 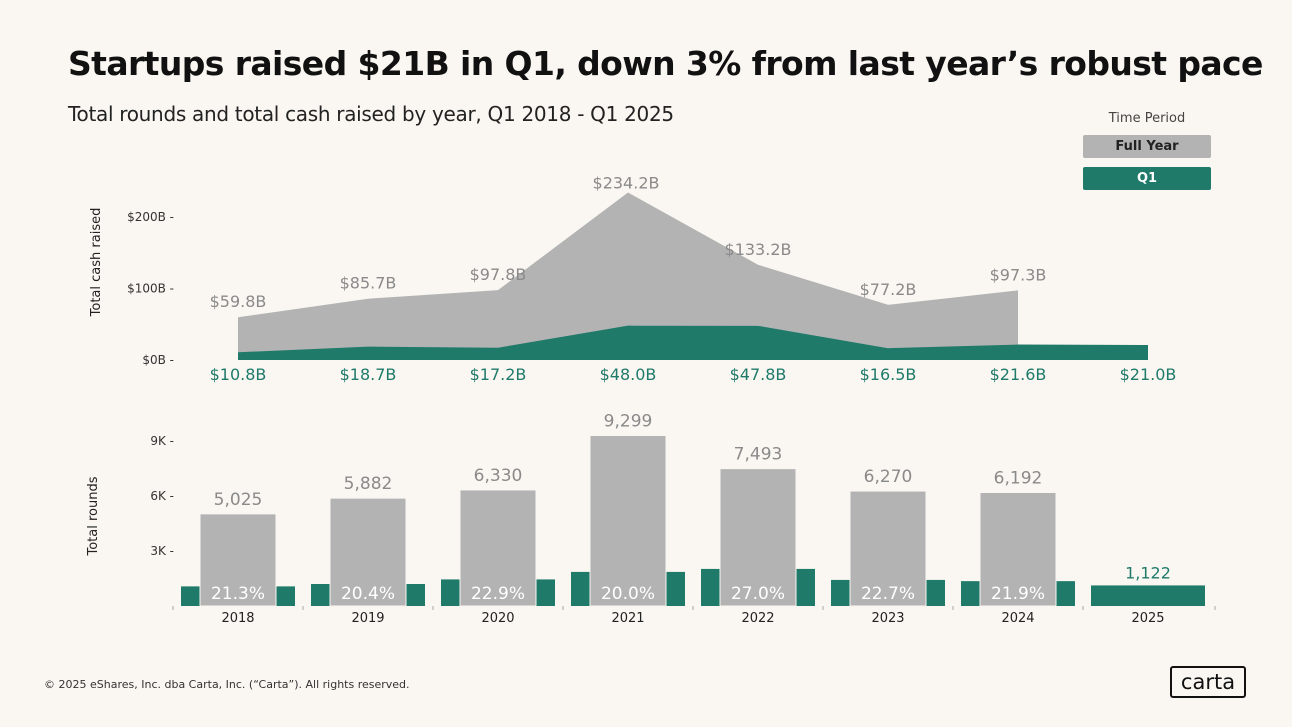 What do you see at coordinates (1018, 274) in the screenshot?
I see `data-label-cash-full-year: $97.3B` at bounding box center [1018, 274].